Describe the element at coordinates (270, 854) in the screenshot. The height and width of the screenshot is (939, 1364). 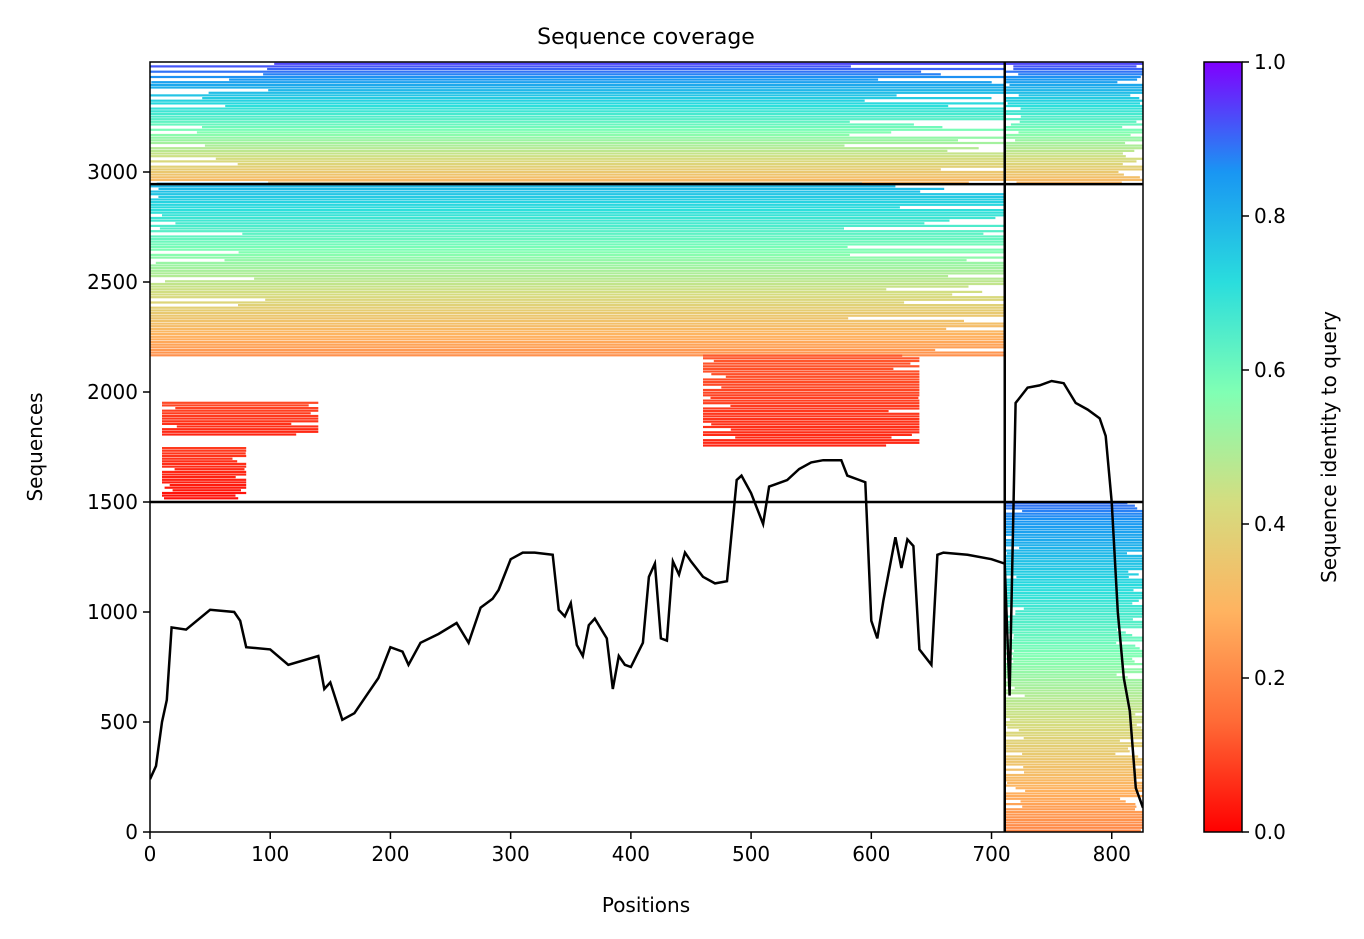
I see `x-tick-label: 100` at that location.